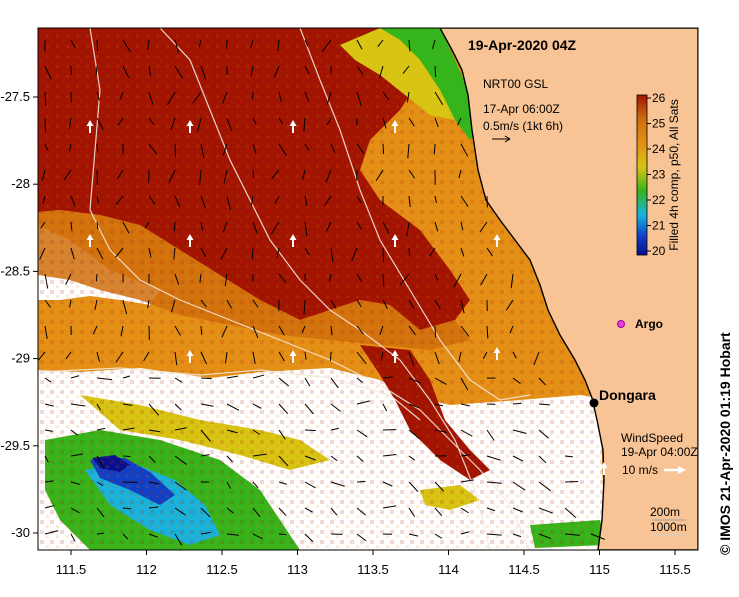 This screenshot has height=597, width=739. I want to click on current-legend-line2: 17-Apr 06:00Z, so click(521, 109).